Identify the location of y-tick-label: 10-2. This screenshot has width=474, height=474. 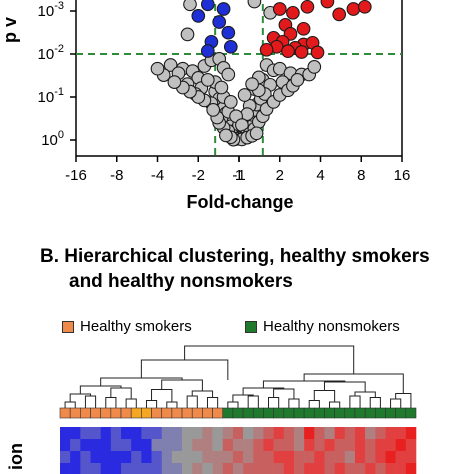
(51, 53).